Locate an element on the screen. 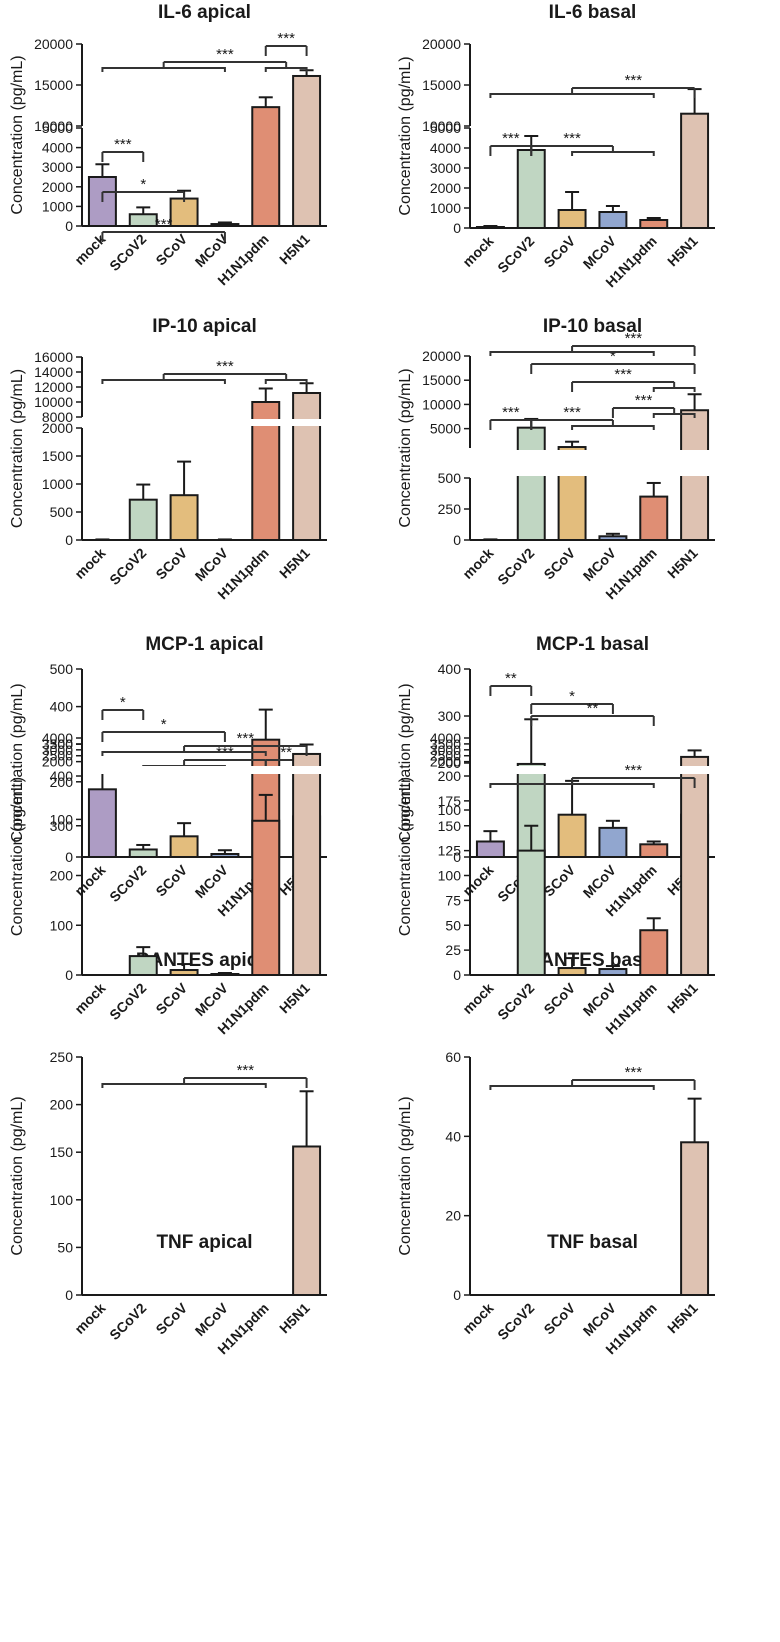 This screenshot has width=780, height=1642. chart-title: IL-6 basal is located at coordinates (593, 12).